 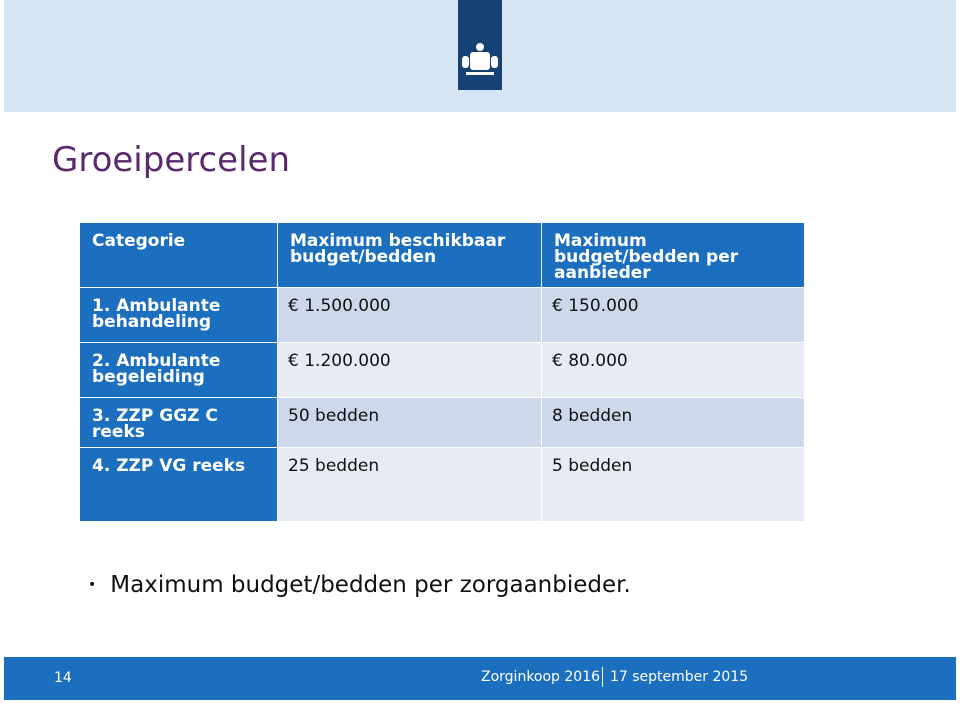 What do you see at coordinates (673, 315) in the screenshot?
I see `value-cell: € 150.000` at bounding box center [673, 315].